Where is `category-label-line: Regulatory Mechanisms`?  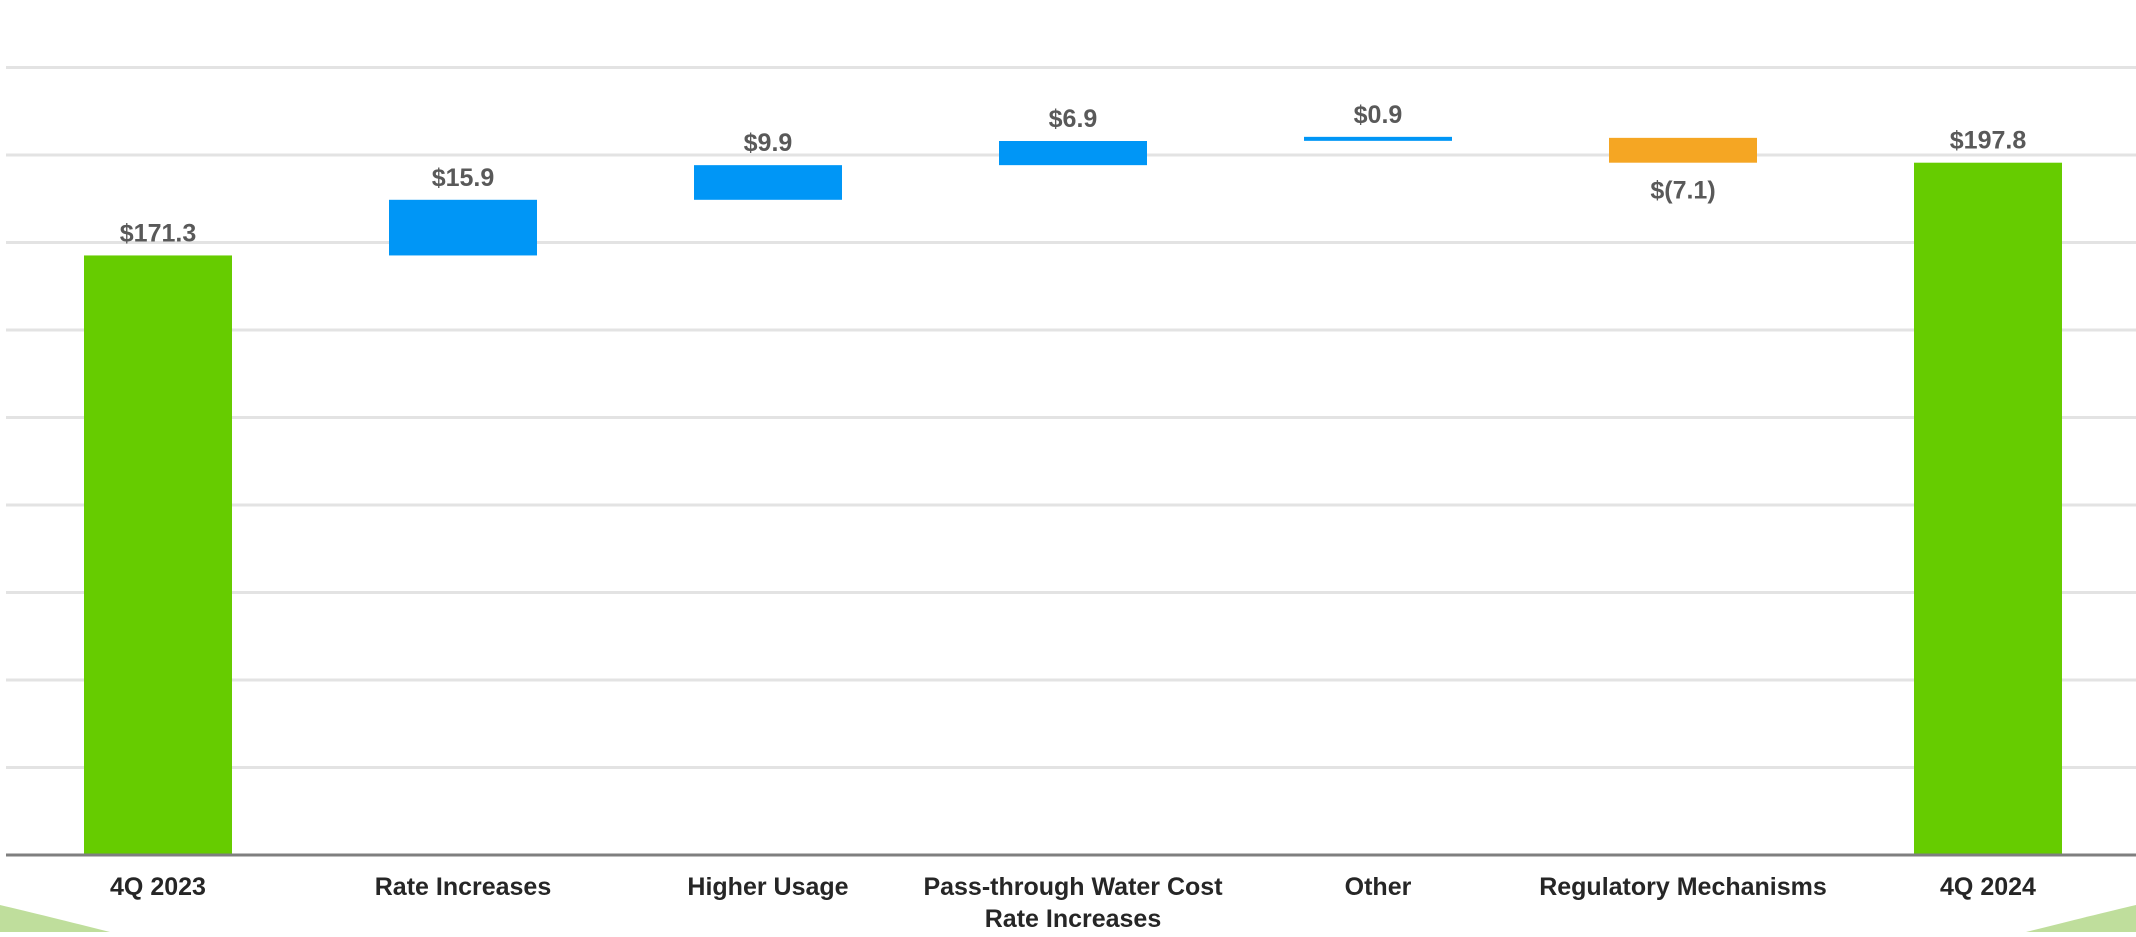 category-label-line: Regulatory Mechanisms is located at coordinates (1683, 887).